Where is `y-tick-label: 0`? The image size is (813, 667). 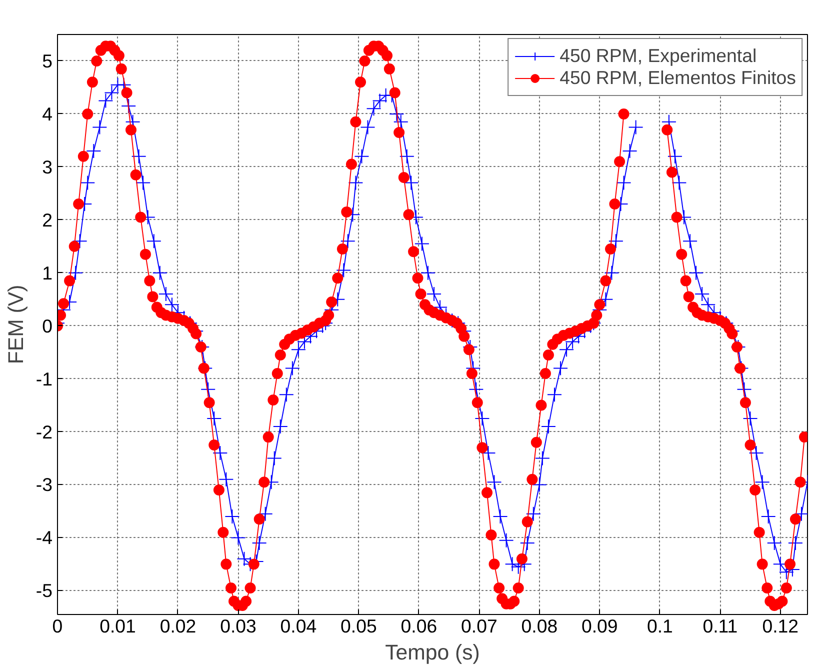 y-tick-label: 0 is located at coordinates (47, 325).